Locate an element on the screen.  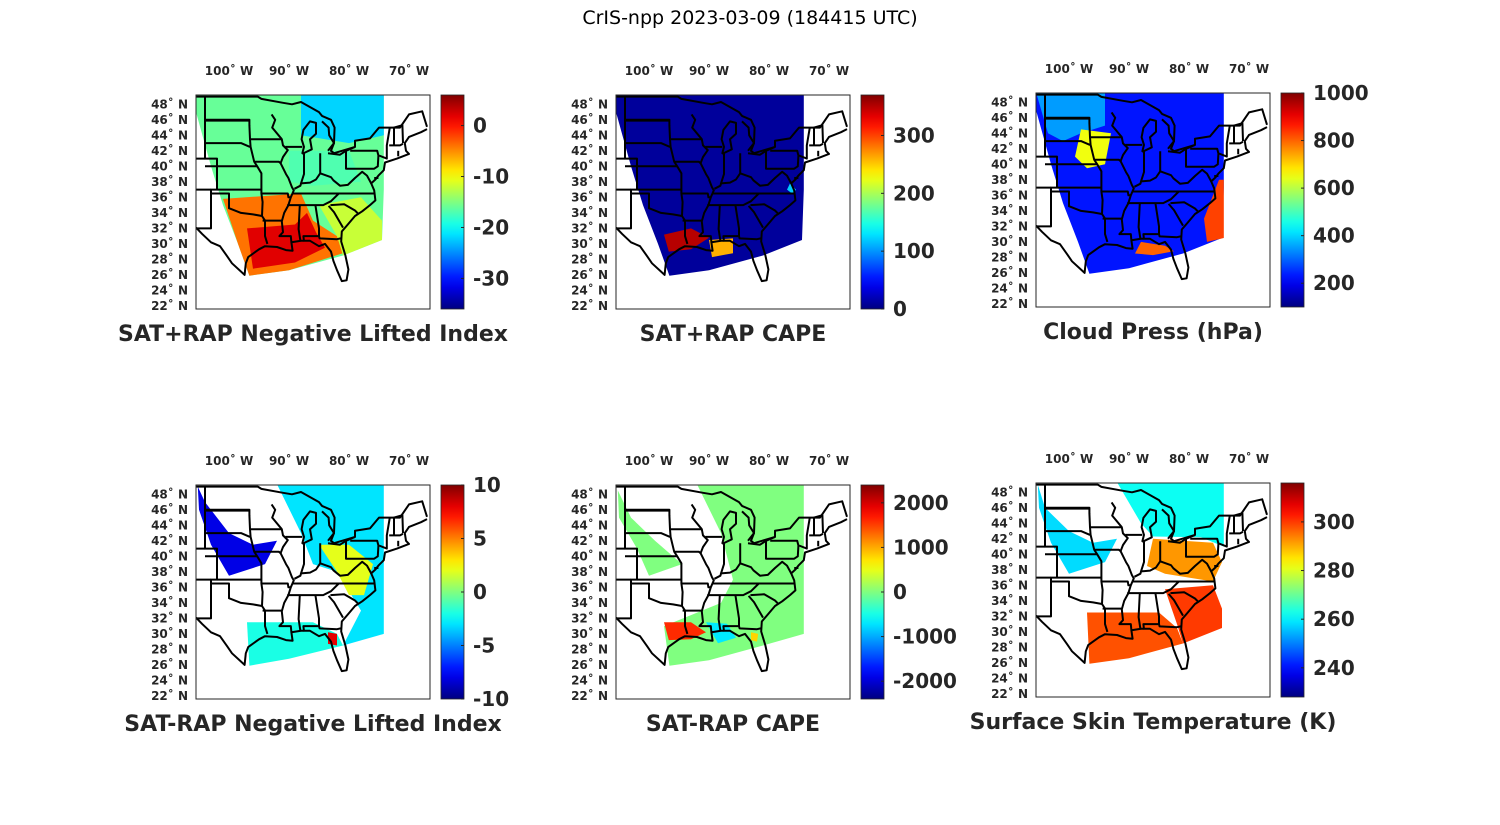
panel-title: SAT-RAP CAPE is located at coordinates (733, 724).